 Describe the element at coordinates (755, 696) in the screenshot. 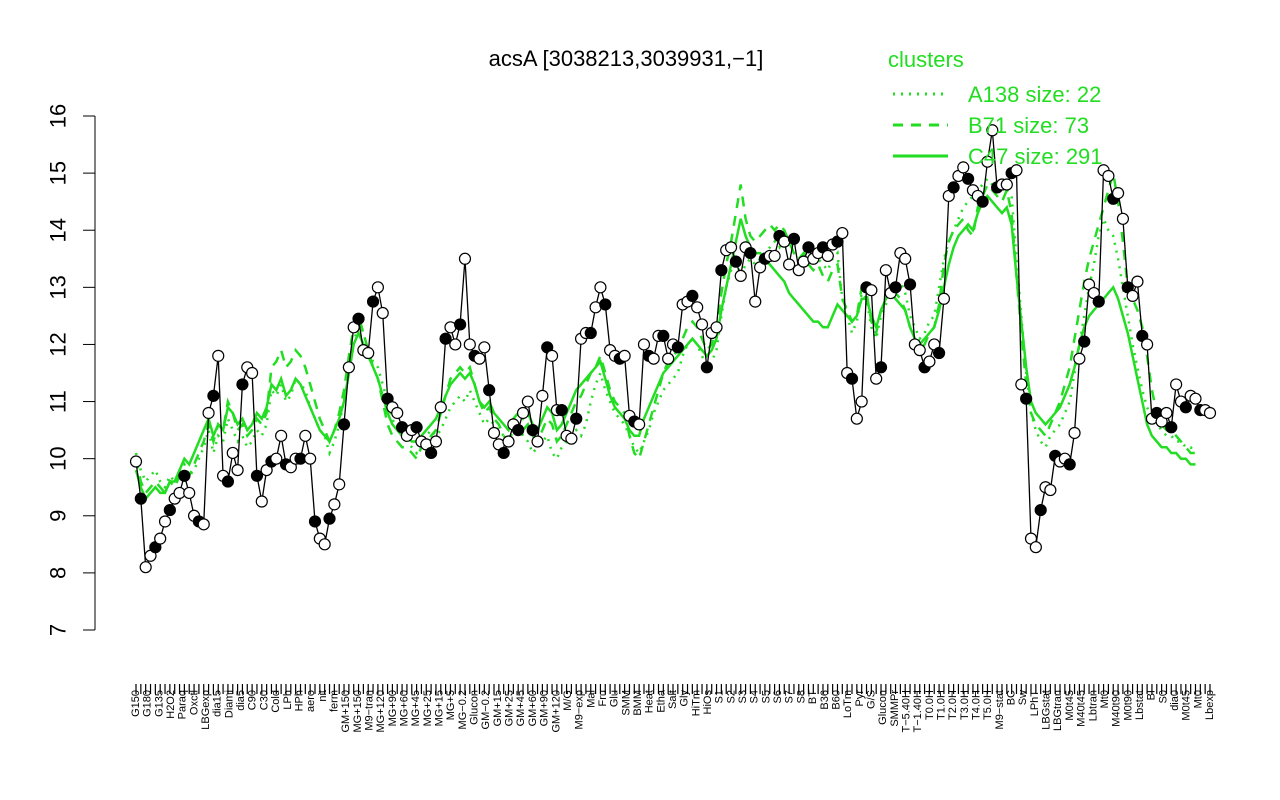

I see `x-tick-label: S4` at that location.